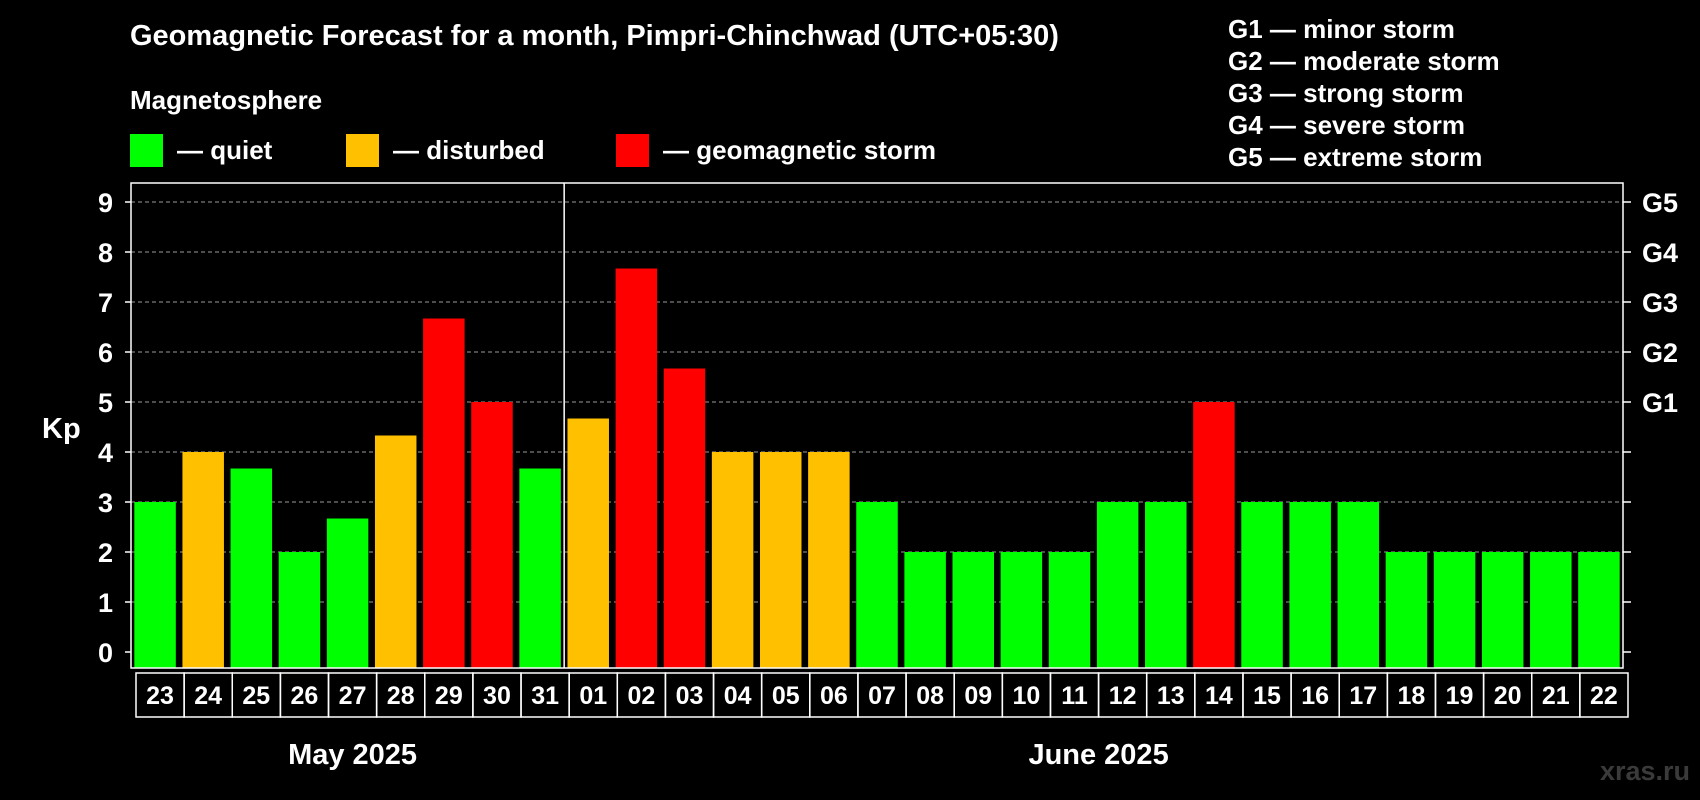 Image resolution: width=1700 pixels, height=800 pixels. What do you see at coordinates (1660, 203) in the screenshot?
I see `g-level-label-g5: G5` at bounding box center [1660, 203].